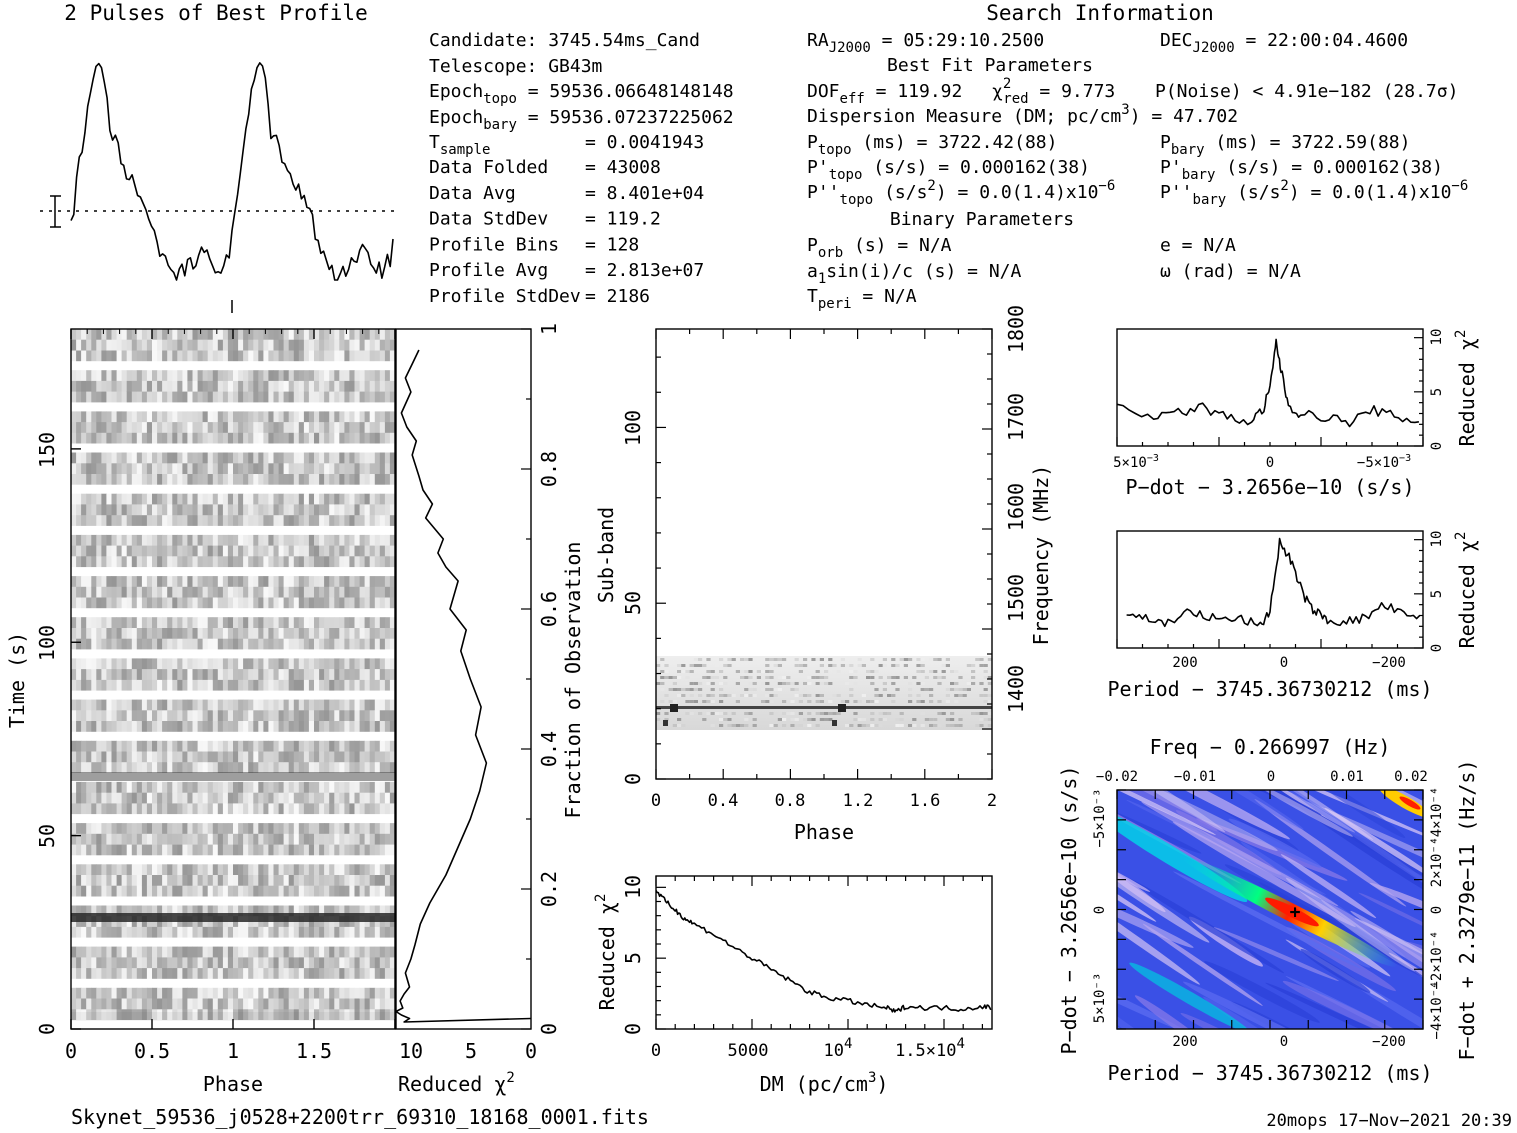 The height and width of the screenshot is (1133, 1517). What do you see at coordinates (233, 819) in the screenshot?
I see `time-phase-gap` at bounding box center [233, 819].